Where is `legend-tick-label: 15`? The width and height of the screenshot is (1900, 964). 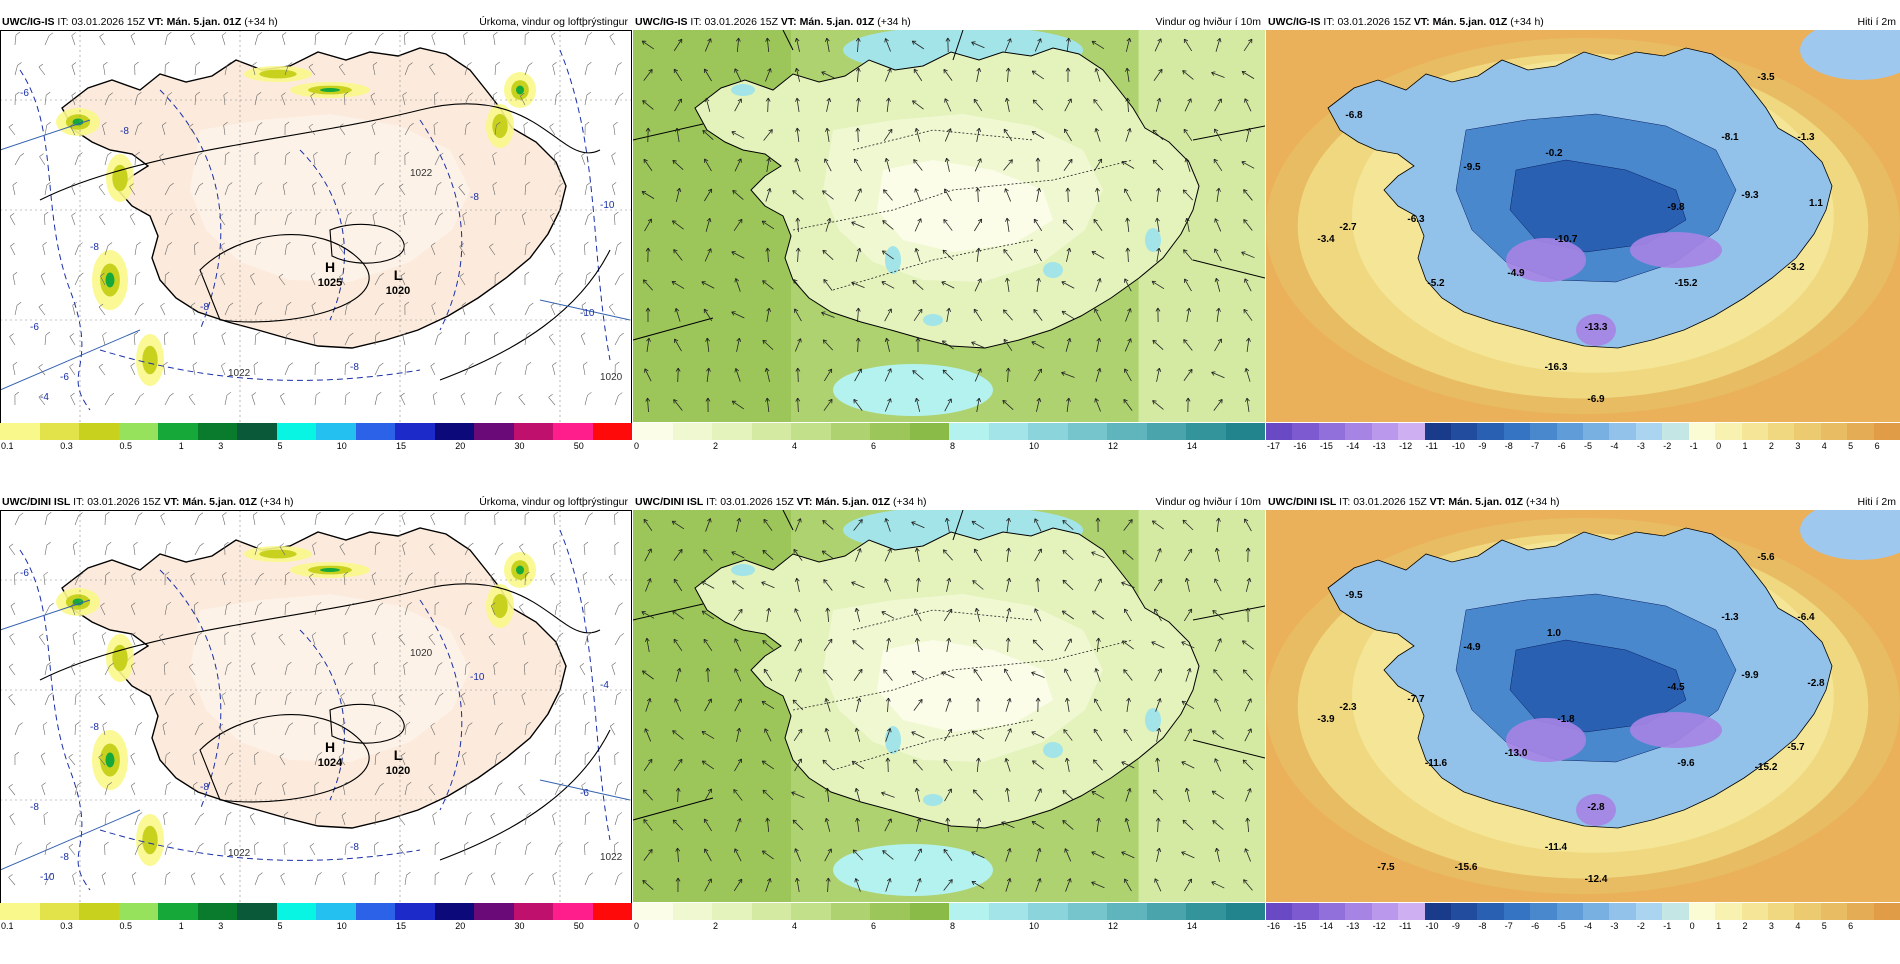 legend-tick-label: 15 is located at coordinates (401, 926).